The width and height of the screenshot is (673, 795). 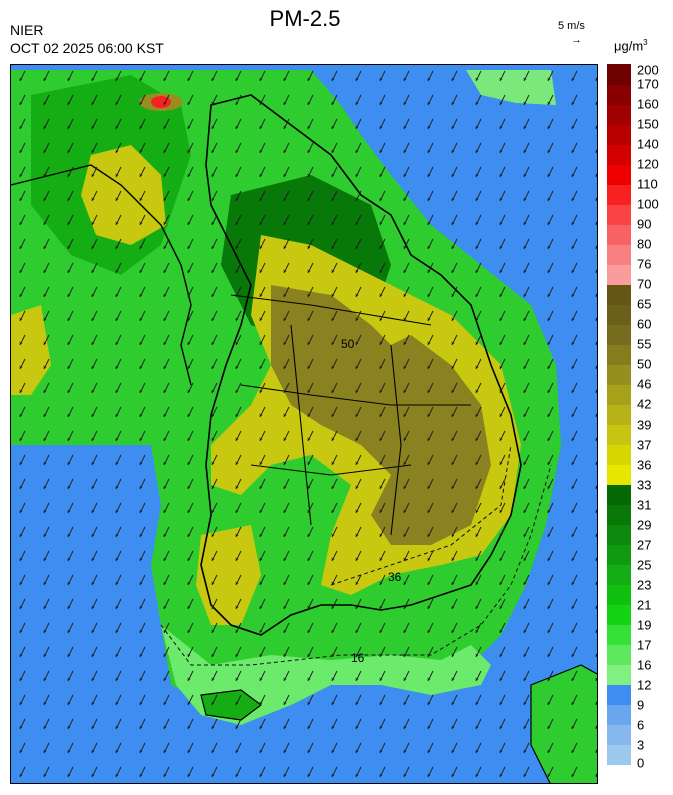 What do you see at coordinates (641, 745) in the screenshot?
I see `colorbar-tick-label: 3` at bounding box center [641, 745].